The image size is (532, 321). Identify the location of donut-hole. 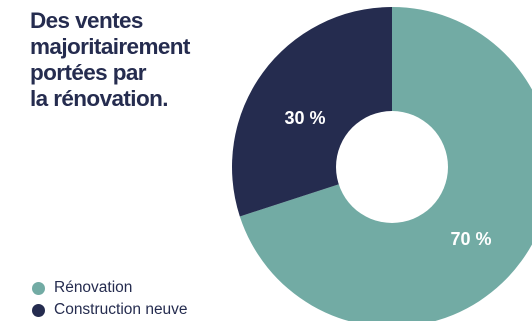
(392, 167).